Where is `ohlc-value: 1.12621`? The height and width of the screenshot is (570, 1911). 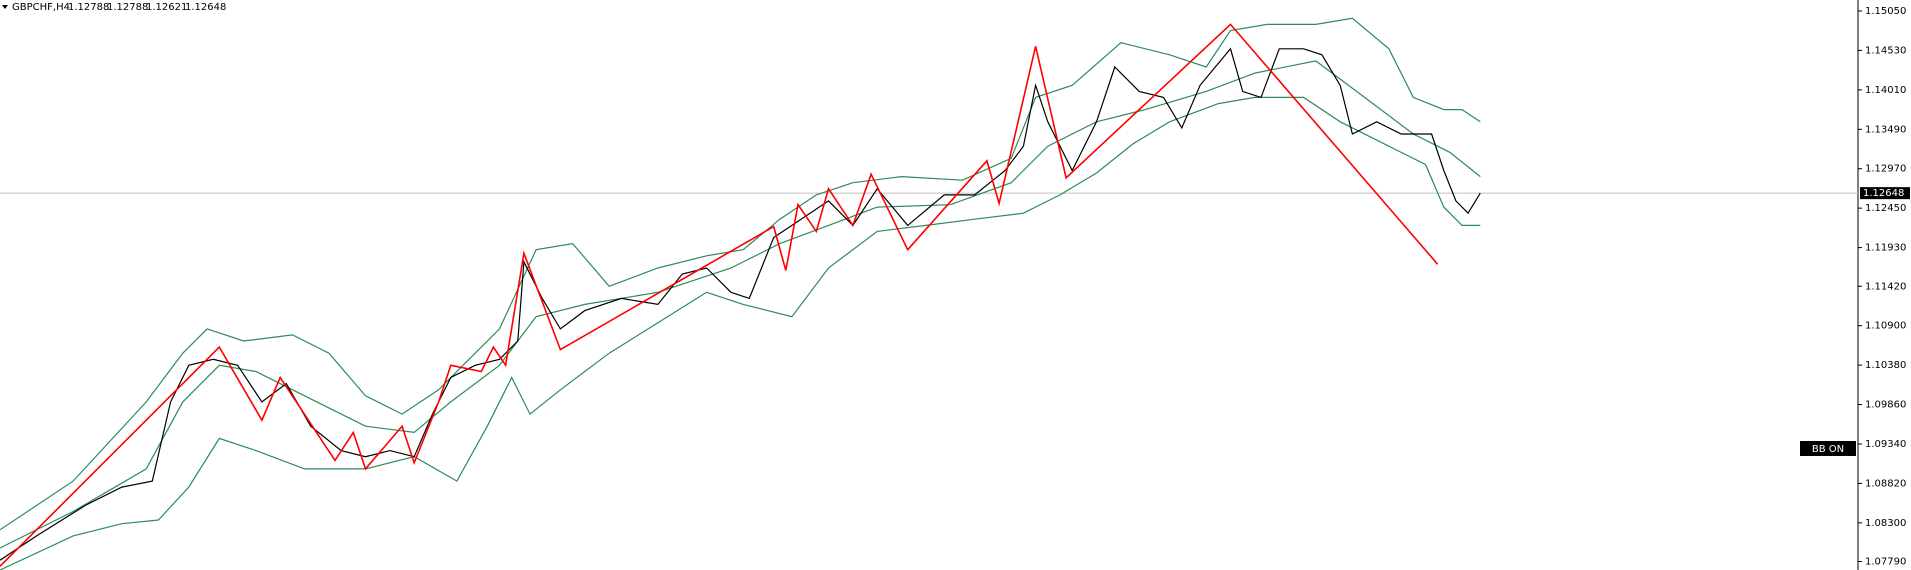
ohlc-value: 1.12621 is located at coordinates (166, 7).